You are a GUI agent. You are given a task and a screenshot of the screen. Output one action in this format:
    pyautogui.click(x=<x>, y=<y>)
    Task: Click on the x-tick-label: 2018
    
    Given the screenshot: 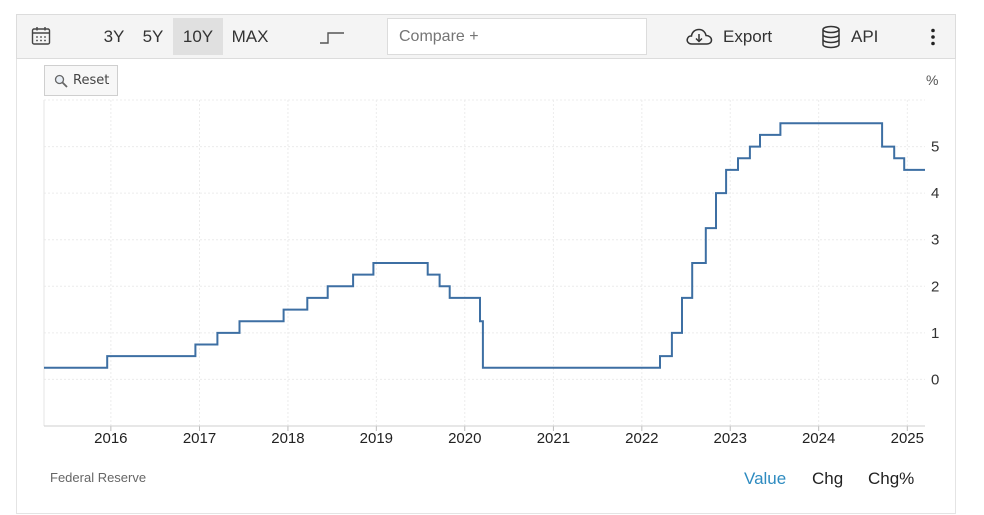 What is the action you would take?
    pyautogui.click(x=287, y=438)
    